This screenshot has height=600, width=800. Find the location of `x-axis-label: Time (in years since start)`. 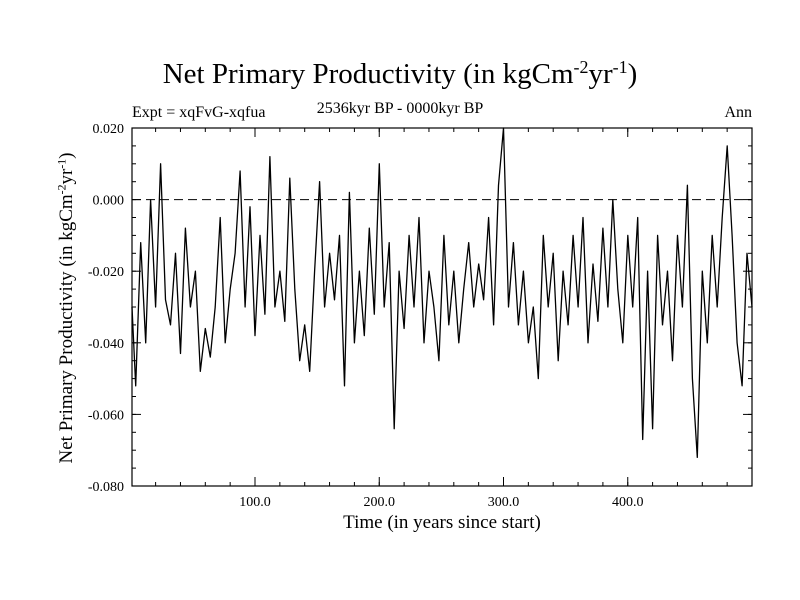

x-axis-label: Time (in years since start) is located at coordinates (442, 522).